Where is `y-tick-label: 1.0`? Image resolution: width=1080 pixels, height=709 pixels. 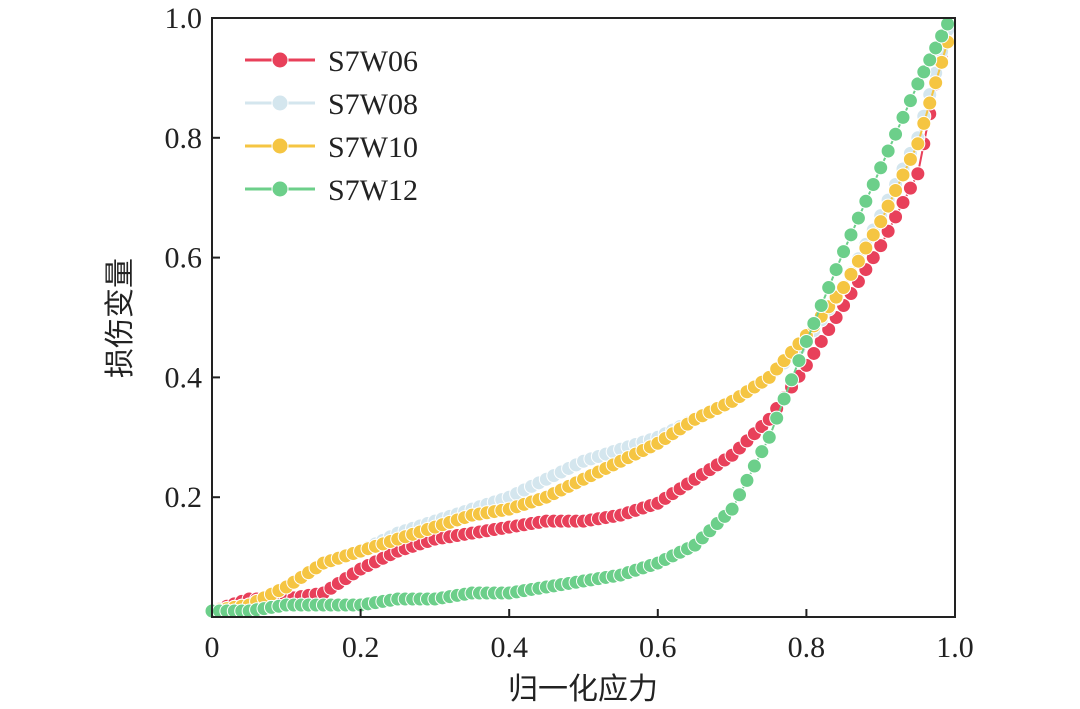 y-tick-label: 1.0 is located at coordinates (184, 18).